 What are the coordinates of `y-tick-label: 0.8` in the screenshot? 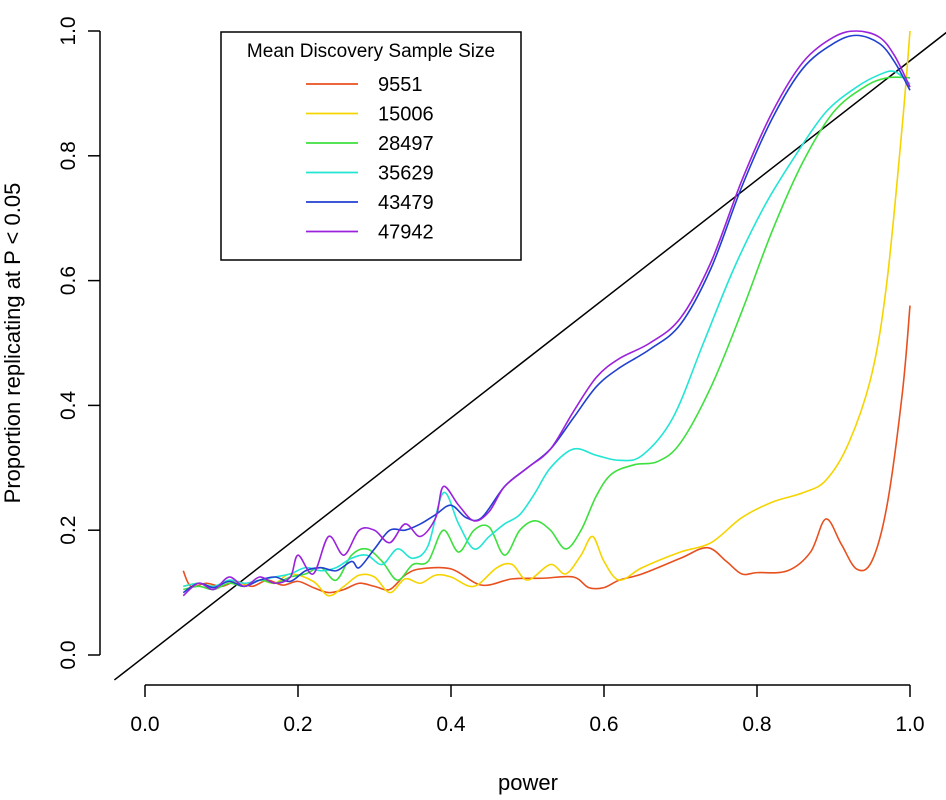 It's located at (68, 155).